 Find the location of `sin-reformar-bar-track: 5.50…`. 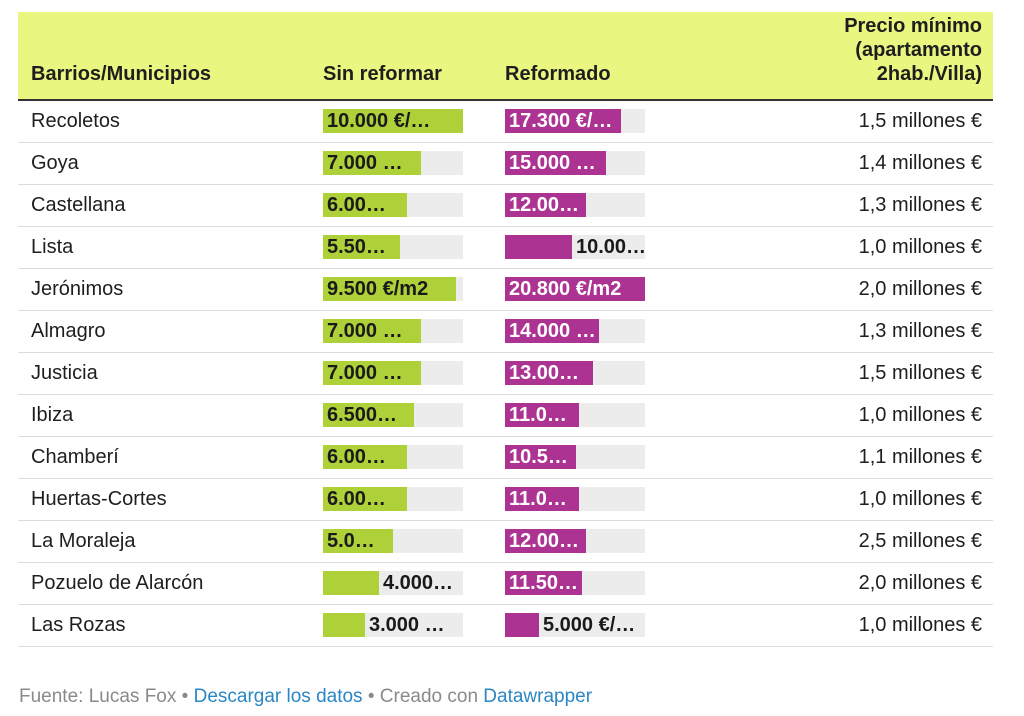

sin-reformar-bar-track: 5.50… is located at coordinates (393, 247).